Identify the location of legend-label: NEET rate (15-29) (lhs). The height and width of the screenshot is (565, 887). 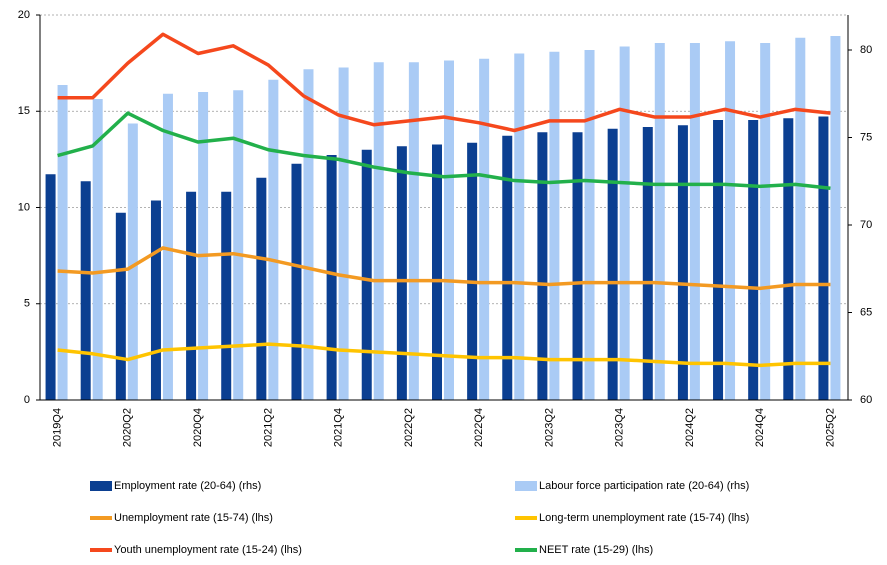
(596, 550).